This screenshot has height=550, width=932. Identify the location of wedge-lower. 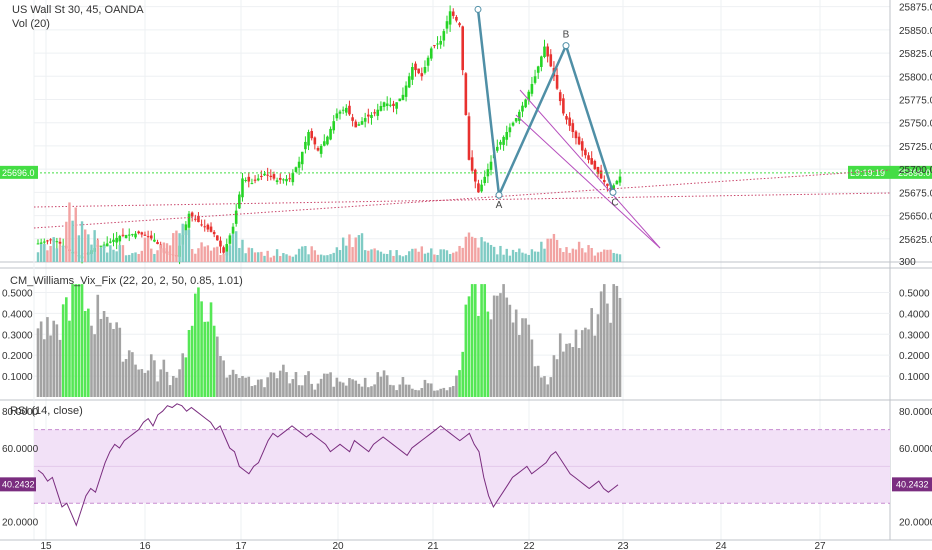
(588, 181).